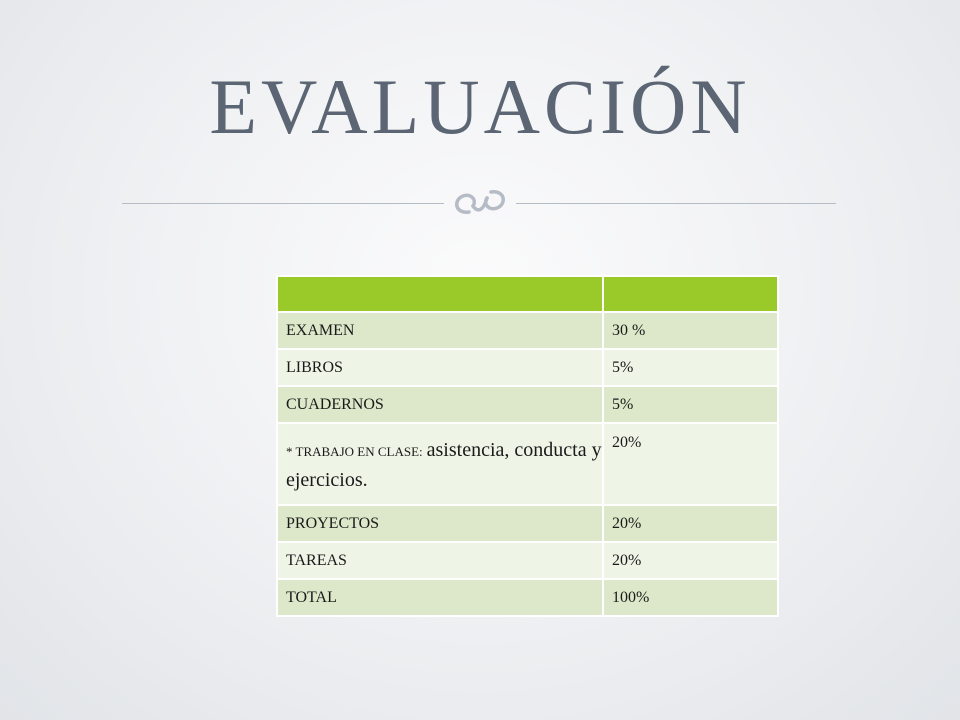  What do you see at coordinates (283, 203) in the screenshot?
I see `title-divider-left` at bounding box center [283, 203].